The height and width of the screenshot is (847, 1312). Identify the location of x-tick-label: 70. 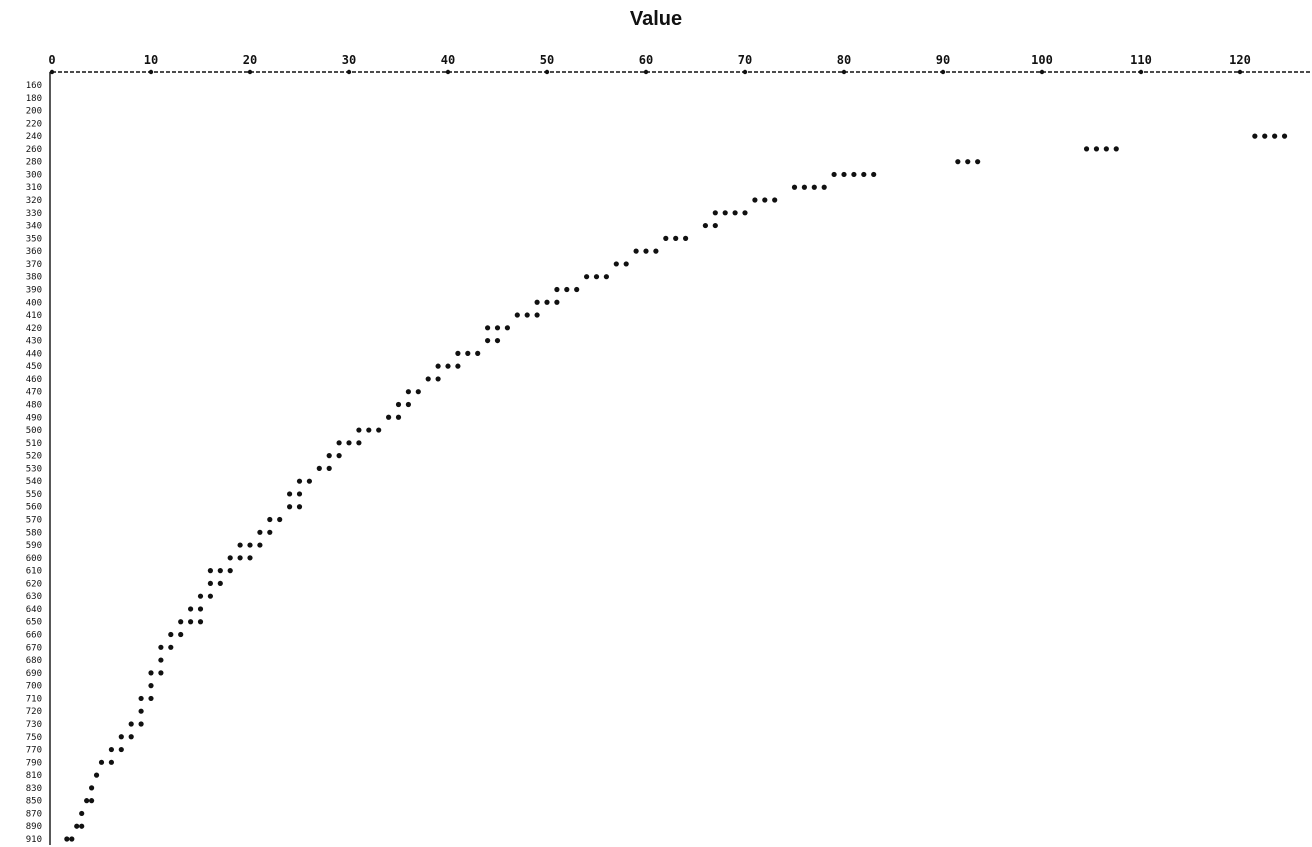
(745, 60).